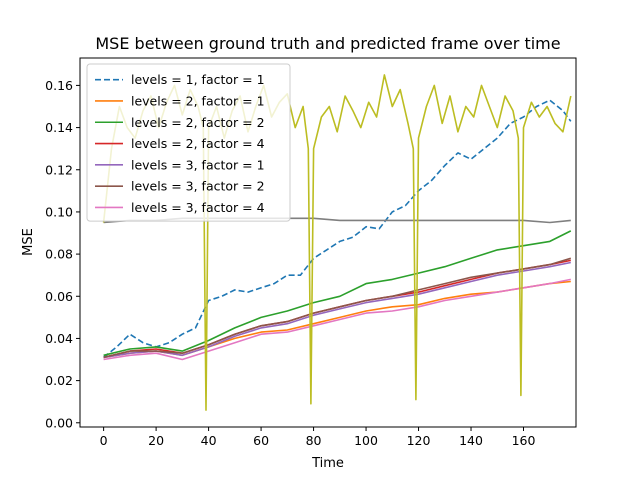 This screenshot has height=480, width=640. I want to click on legend-label: levels = 3, factor = 4, so click(198, 207).